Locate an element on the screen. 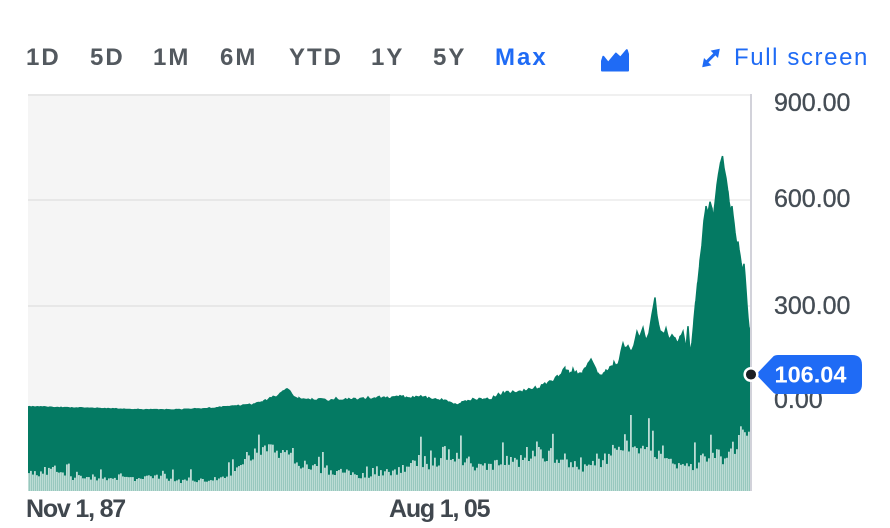  svg-text: 106.04 is located at coordinates (811, 375).